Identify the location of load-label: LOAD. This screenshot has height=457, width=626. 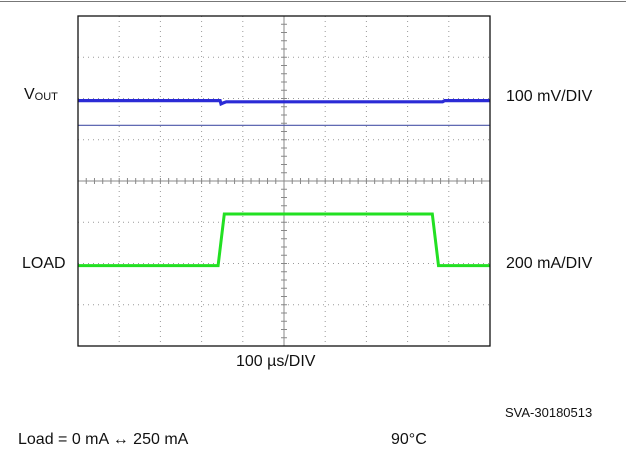
(44, 263).